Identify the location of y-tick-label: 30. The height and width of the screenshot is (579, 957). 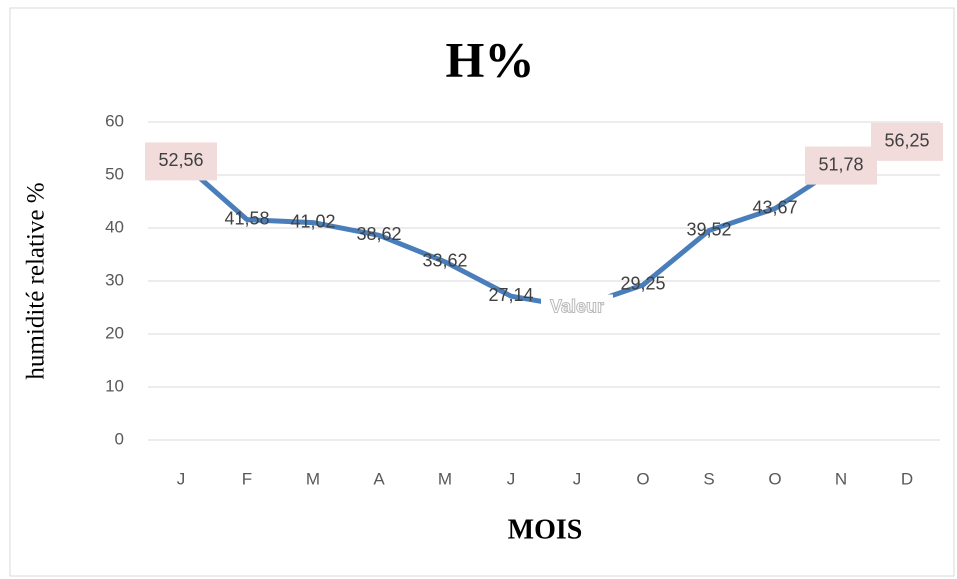
(114, 279).